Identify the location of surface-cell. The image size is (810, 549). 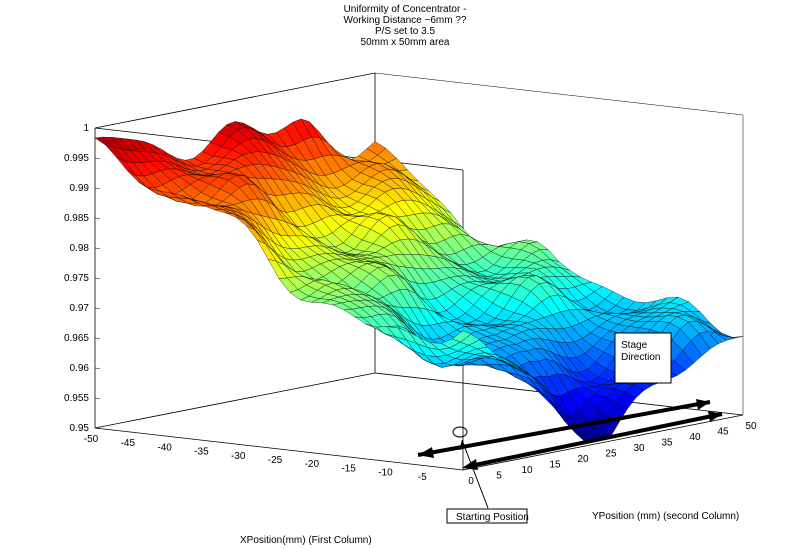
(461, 336).